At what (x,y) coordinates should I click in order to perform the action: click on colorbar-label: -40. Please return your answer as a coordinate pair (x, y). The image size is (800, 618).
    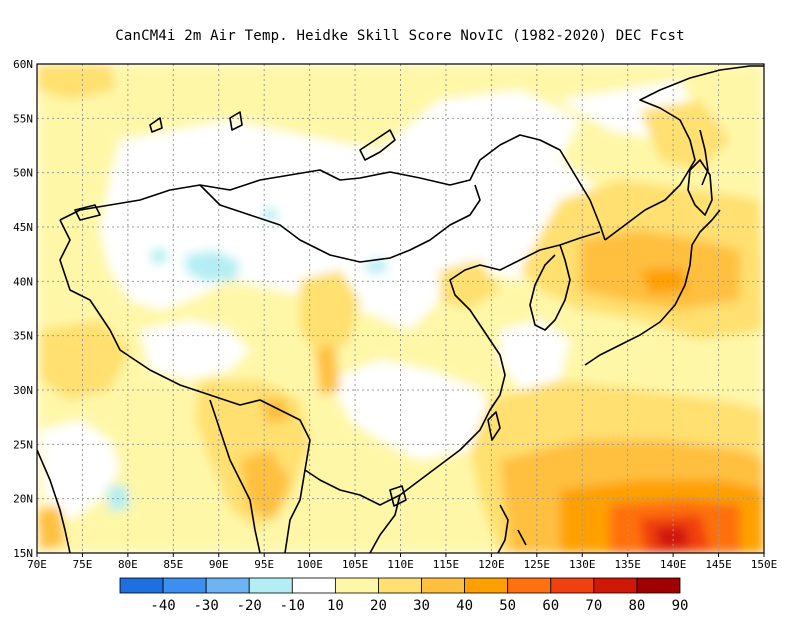
    Looking at the image, I should click on (162, 606).